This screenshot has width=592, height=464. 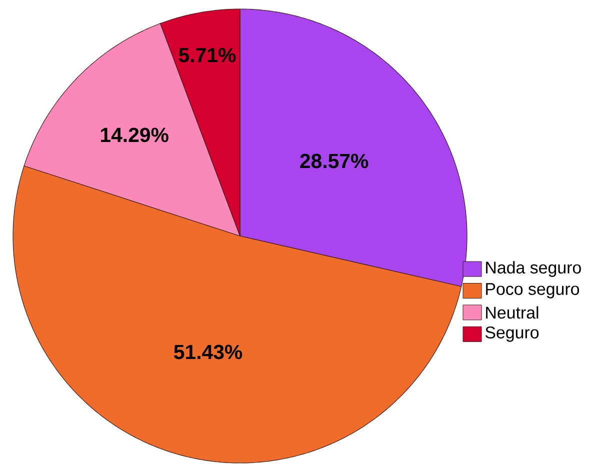 What do you see at coordinates (512, 334) in the screenshot?
I see `legend-label: Seguro` at bounding box center [512, 334].